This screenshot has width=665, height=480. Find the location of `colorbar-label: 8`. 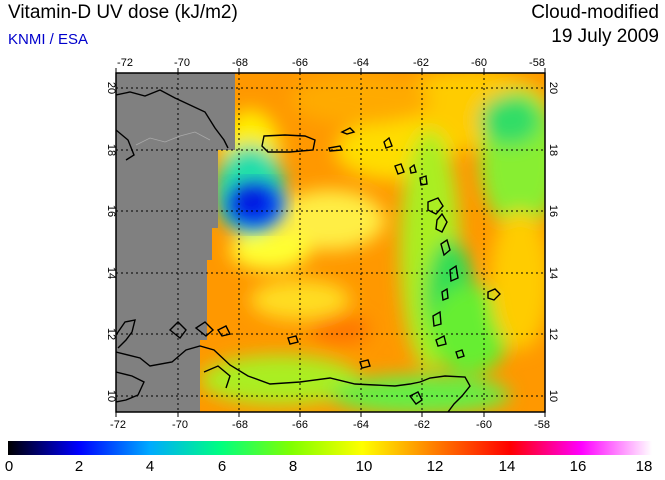

colorbar-label: 8 is located at coordinates (293, 466).